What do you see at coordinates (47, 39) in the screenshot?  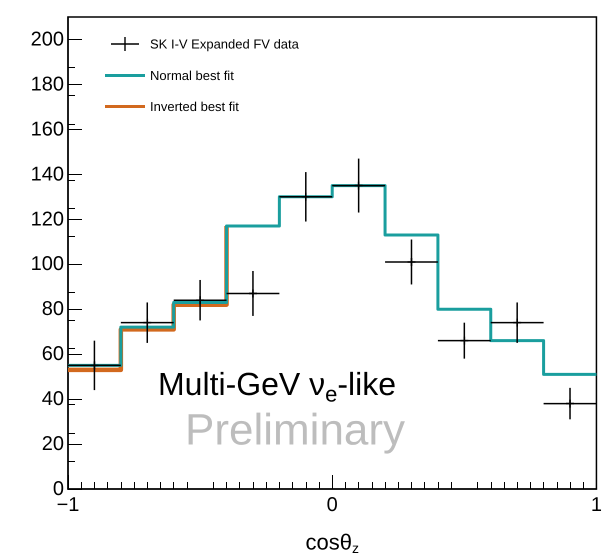 I see `y-tick-label: 200` at bounding box center [47, 39].